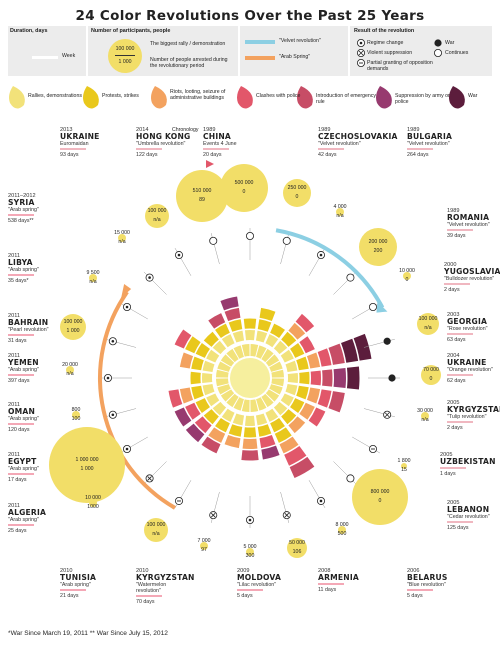 The height and width of the screenshot is (652, 500). Describe the element at coordinates (467, 417) in the screenshot. I see `country-desc: "Tulip revolution"` at that location.